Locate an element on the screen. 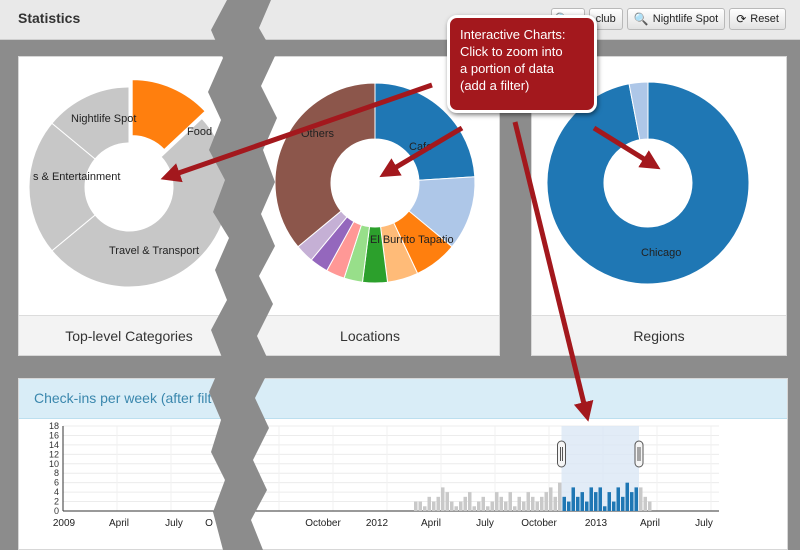 The width and height of the screenshot is (800, 550). y-tick-label: 16 is located at coordinates (54, 435).